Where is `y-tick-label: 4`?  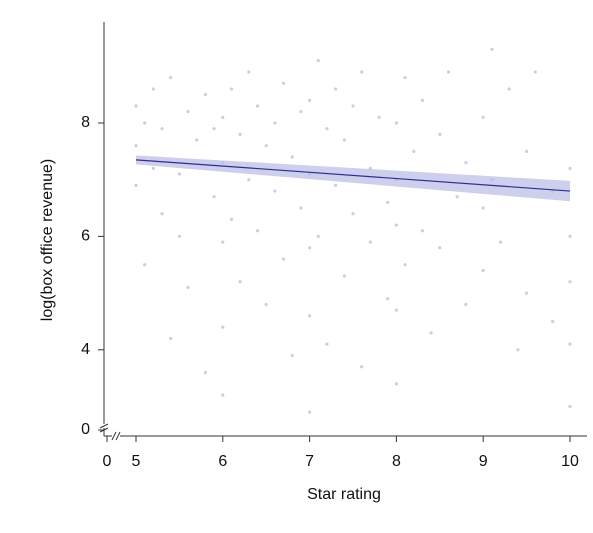
y-tick-label: 4 is located at coordinates (85, 349).